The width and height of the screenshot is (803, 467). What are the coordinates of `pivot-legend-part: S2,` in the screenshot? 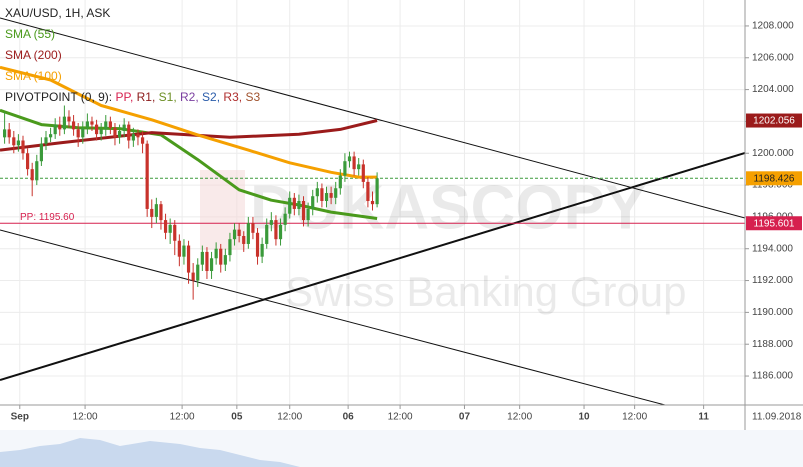 It's located at (211, 97).